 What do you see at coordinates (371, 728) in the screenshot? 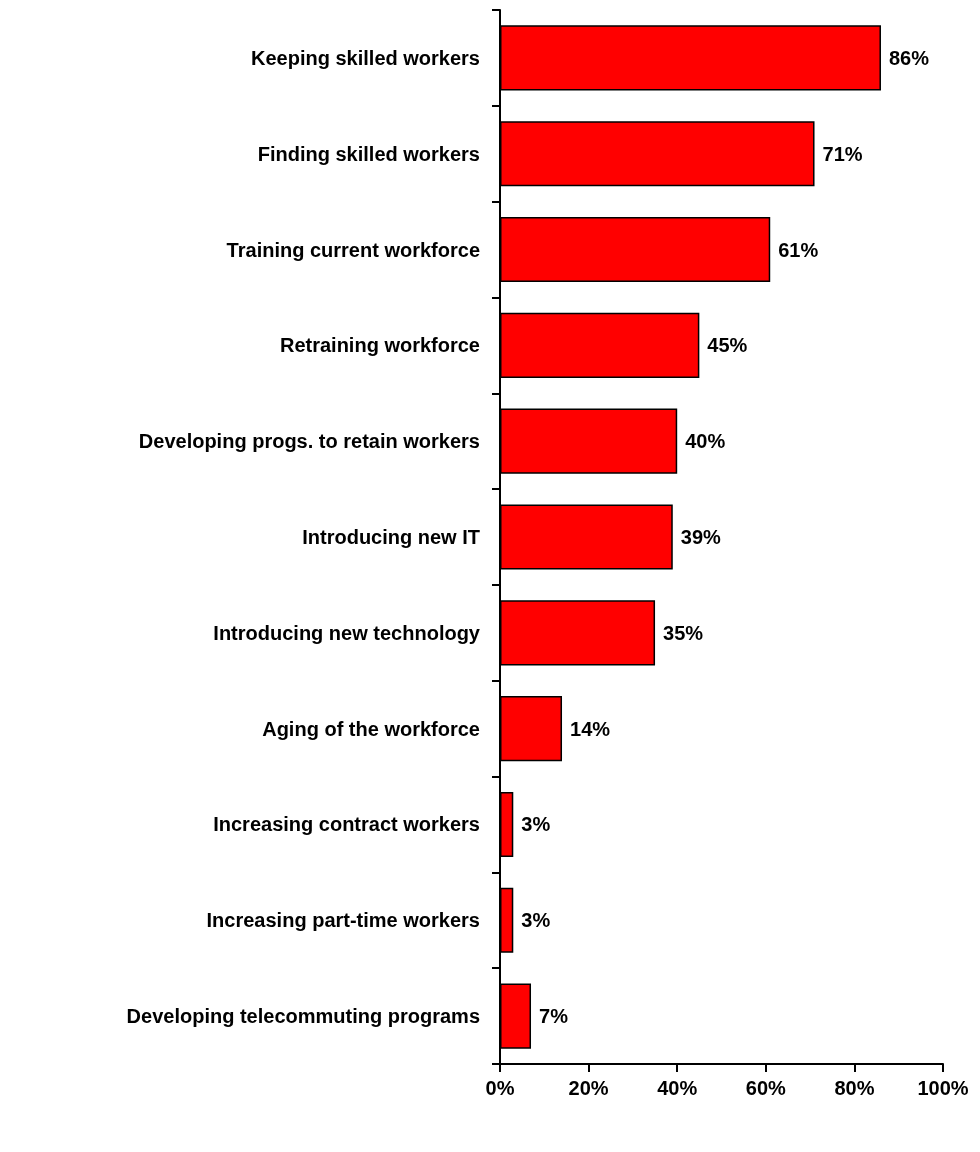
I see `y-tick-label: Aging of the workforce` at bounding box center [371, 728].